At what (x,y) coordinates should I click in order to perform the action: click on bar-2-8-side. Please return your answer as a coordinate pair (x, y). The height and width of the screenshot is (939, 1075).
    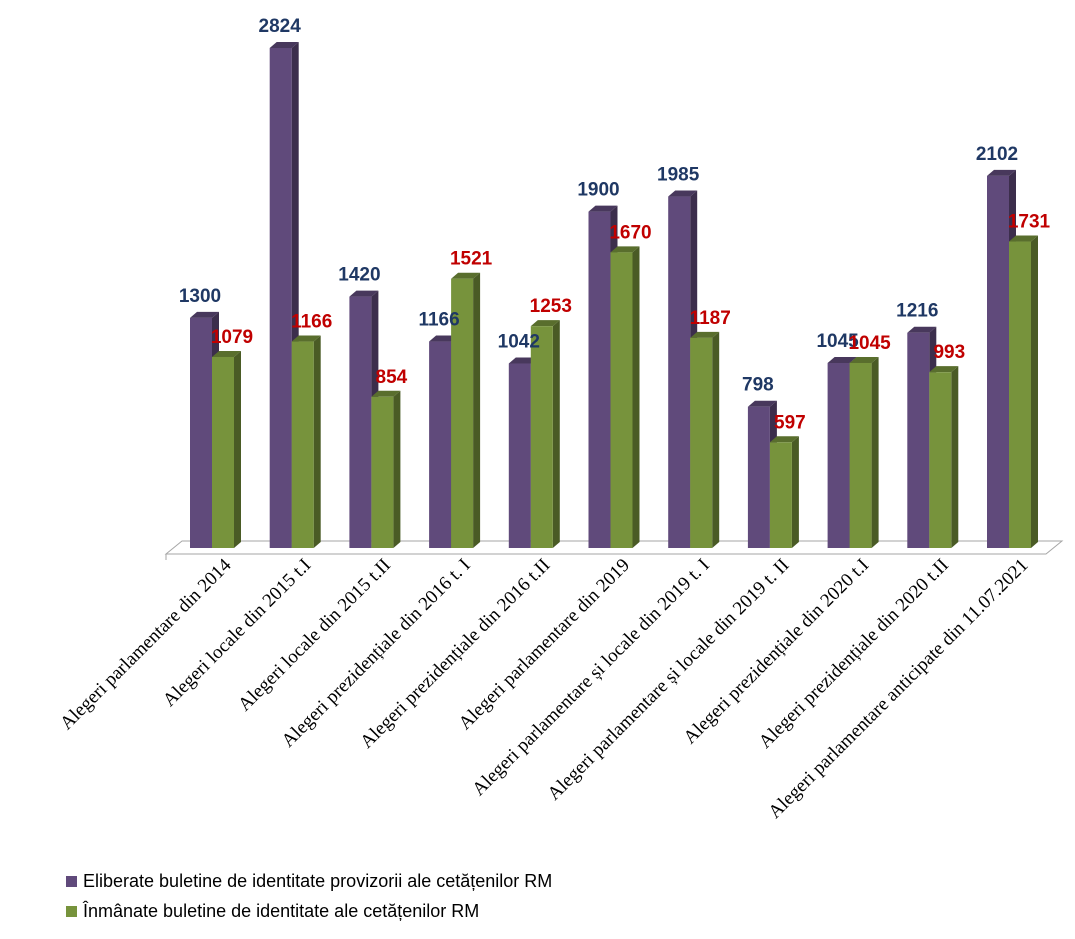
    Looking at the image, I should click on (795, 492).